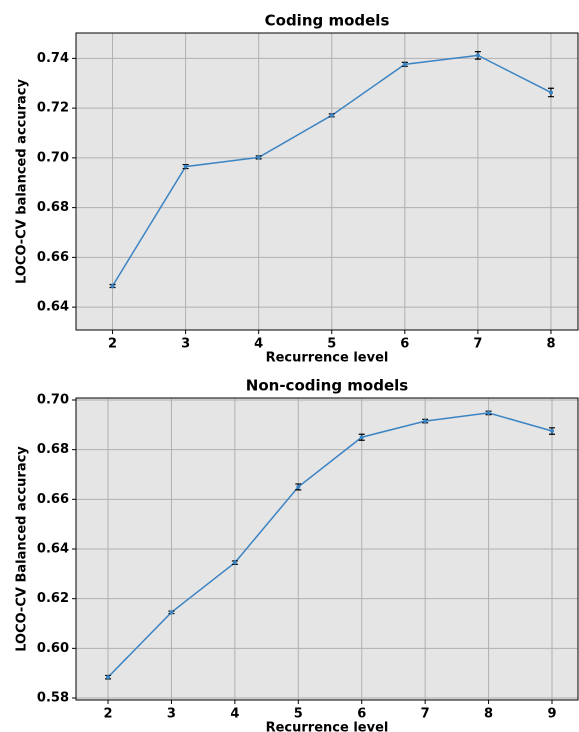 The height and width of the screenshot is (732, 579). Describe the element at coordinates (53, 598) in the screenshot. I see `y-tick-label: 0.62` at that location.